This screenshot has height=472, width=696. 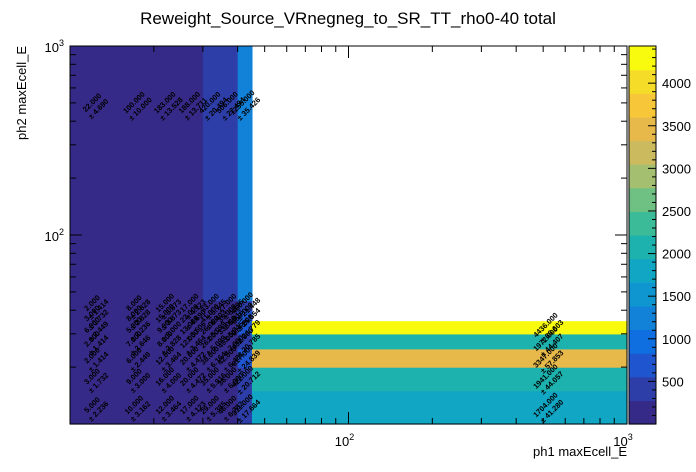 What do you see at coordinates (673, 381) in the screenshot?
I see `z-tick-label: 500` at bounding box center [673, 381].